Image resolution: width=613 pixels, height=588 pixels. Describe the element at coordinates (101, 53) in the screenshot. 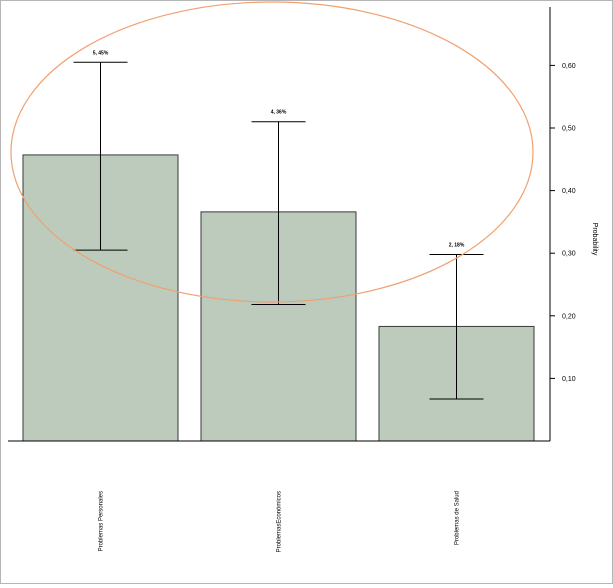

I see `error-bar-label-1: 5, 45%` at that location.